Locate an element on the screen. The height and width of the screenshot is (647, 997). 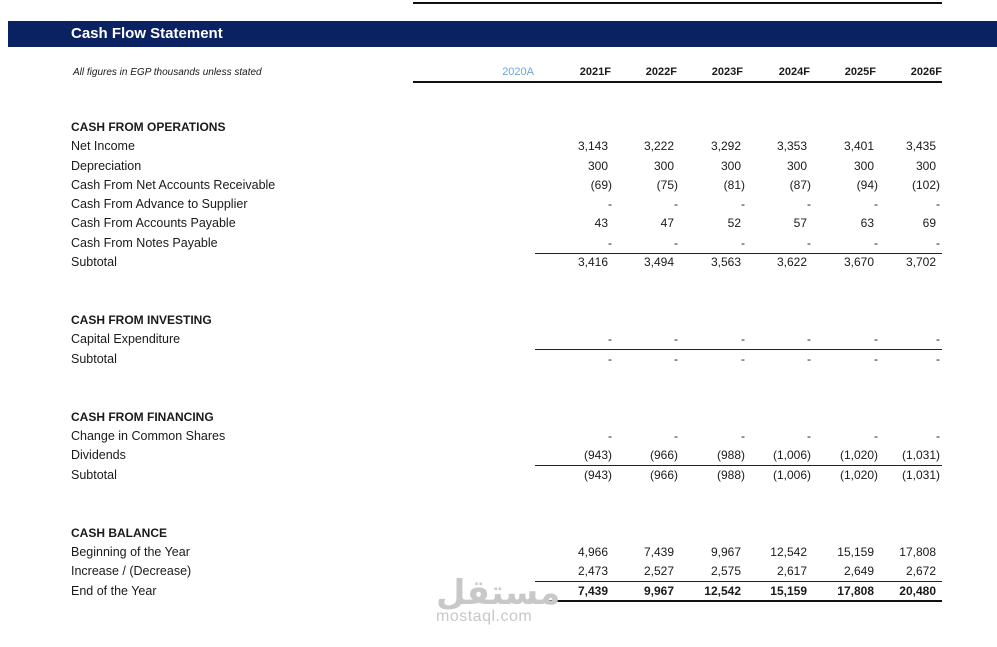
cell: 3,494 is located at coordinates (658, 262).